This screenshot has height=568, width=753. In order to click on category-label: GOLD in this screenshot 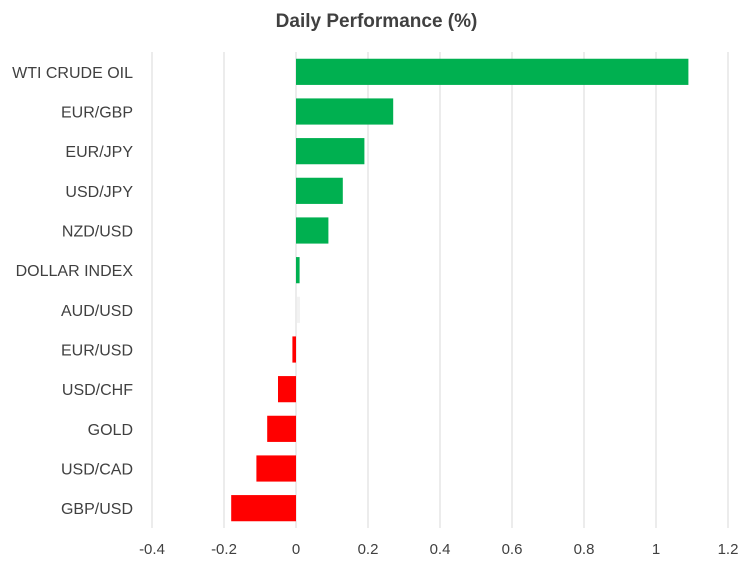, I will do `click(110, 430)`.